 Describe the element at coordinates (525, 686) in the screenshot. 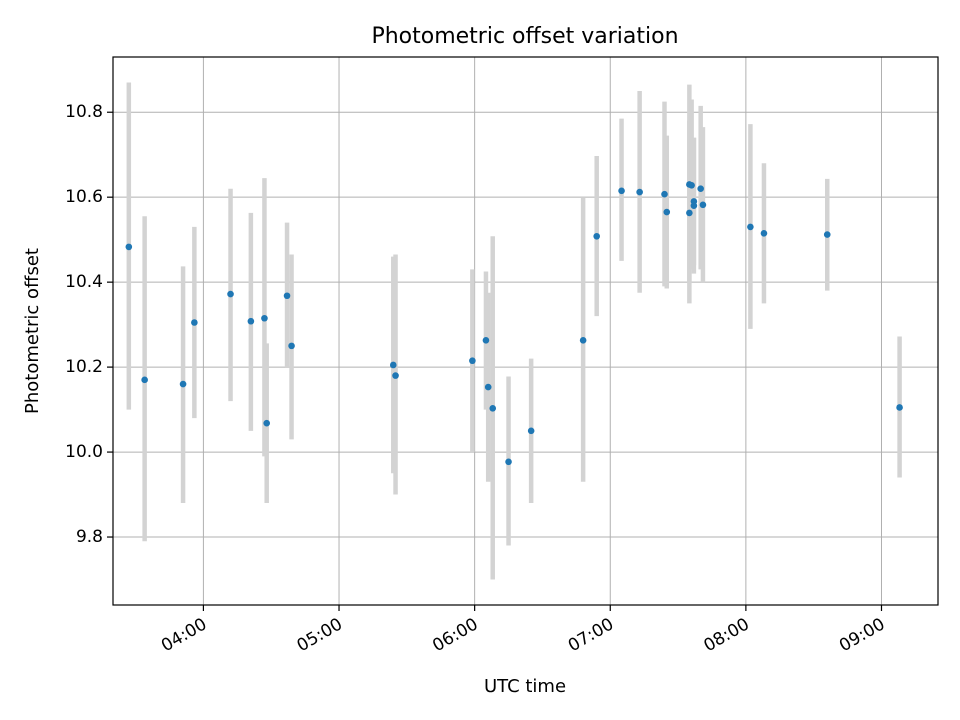

I see `x-axis-label: UTC time` at that location.